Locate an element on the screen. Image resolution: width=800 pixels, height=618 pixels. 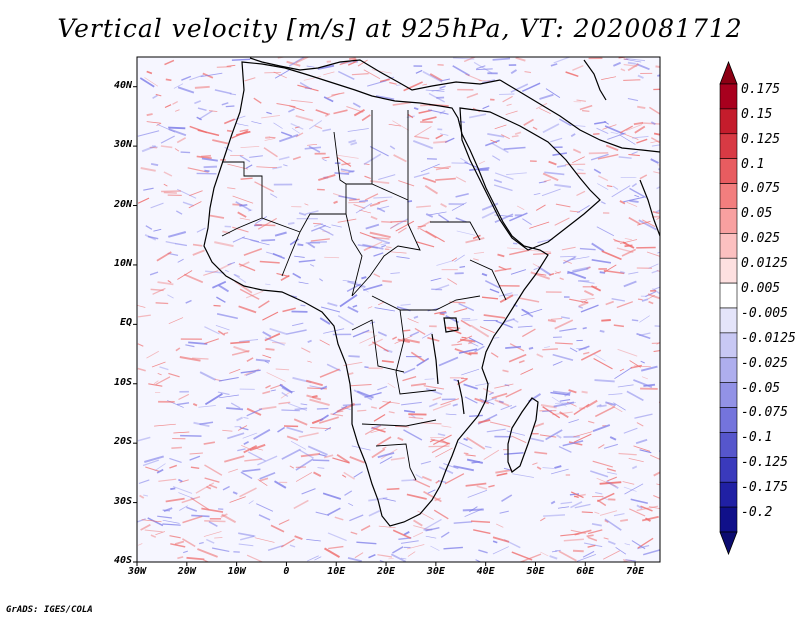
colorbar-label: -0.025 is located at coordinates (764, 363).